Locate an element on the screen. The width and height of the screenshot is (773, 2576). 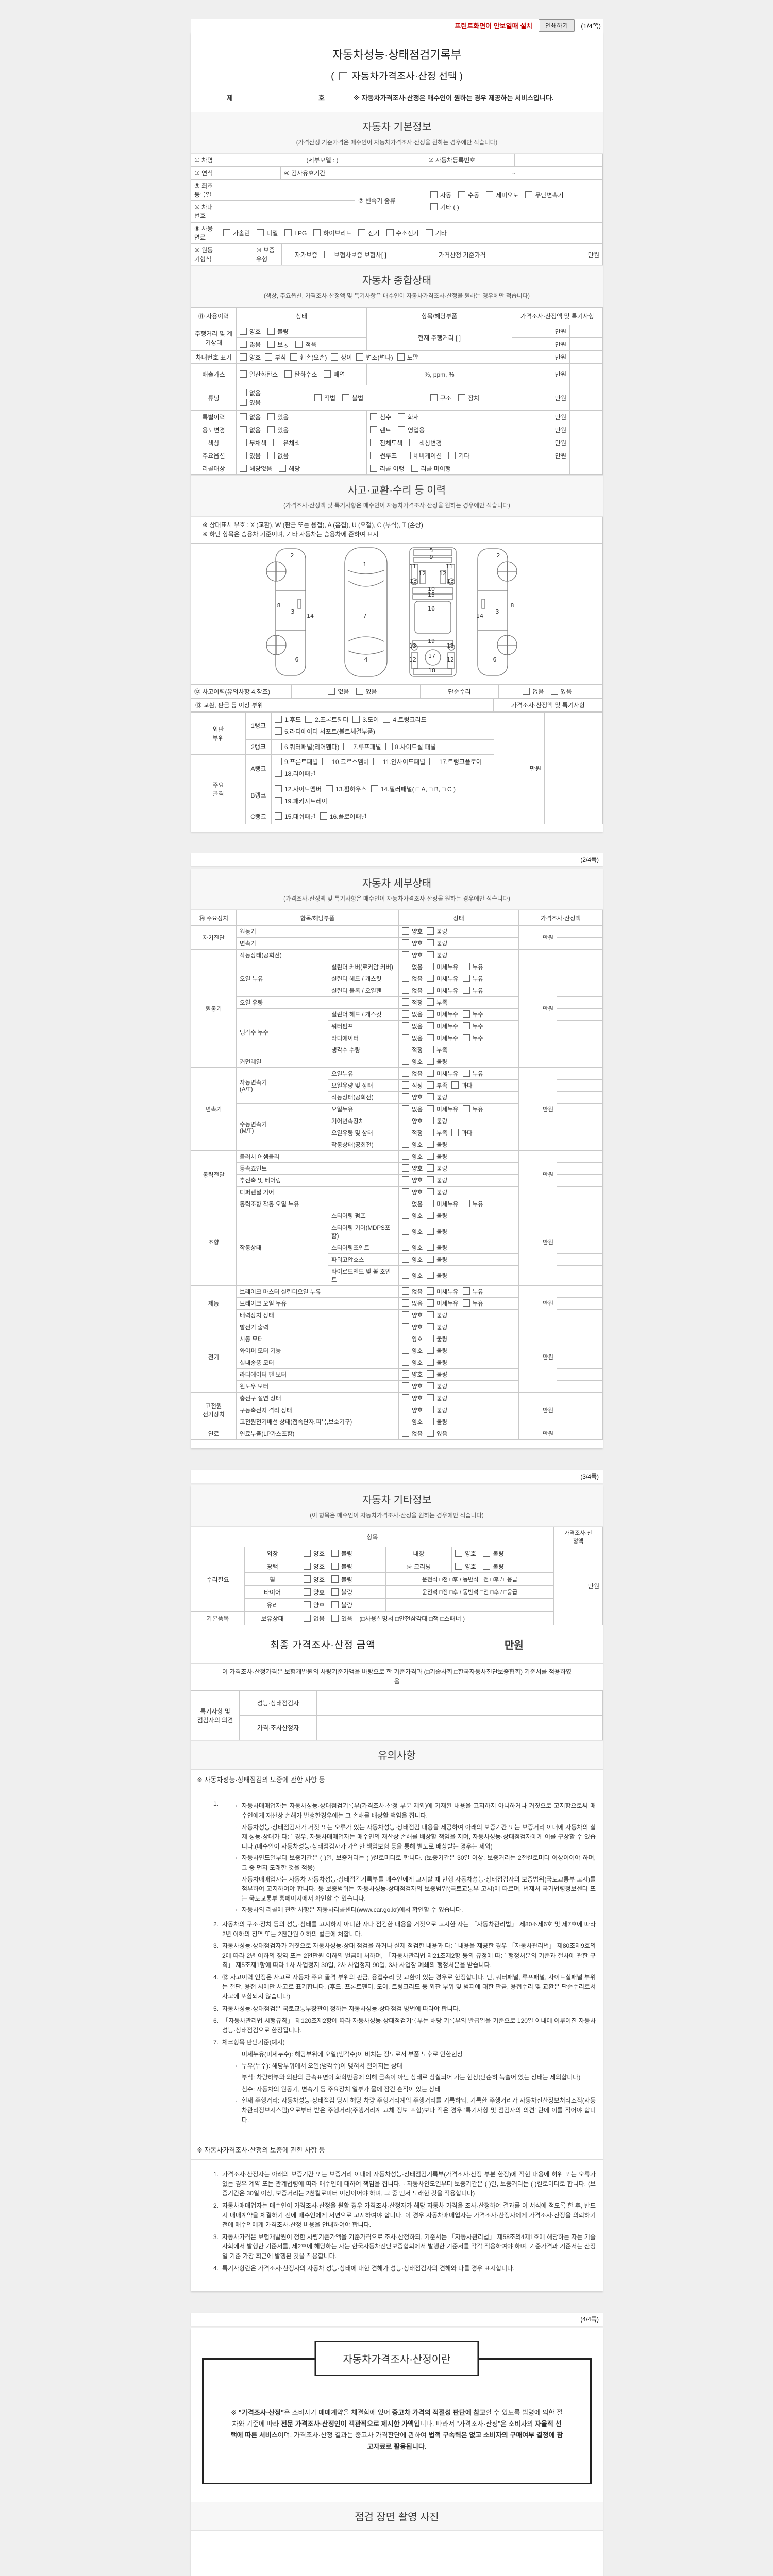
first-registration-input is located at coordinates (287, 190).